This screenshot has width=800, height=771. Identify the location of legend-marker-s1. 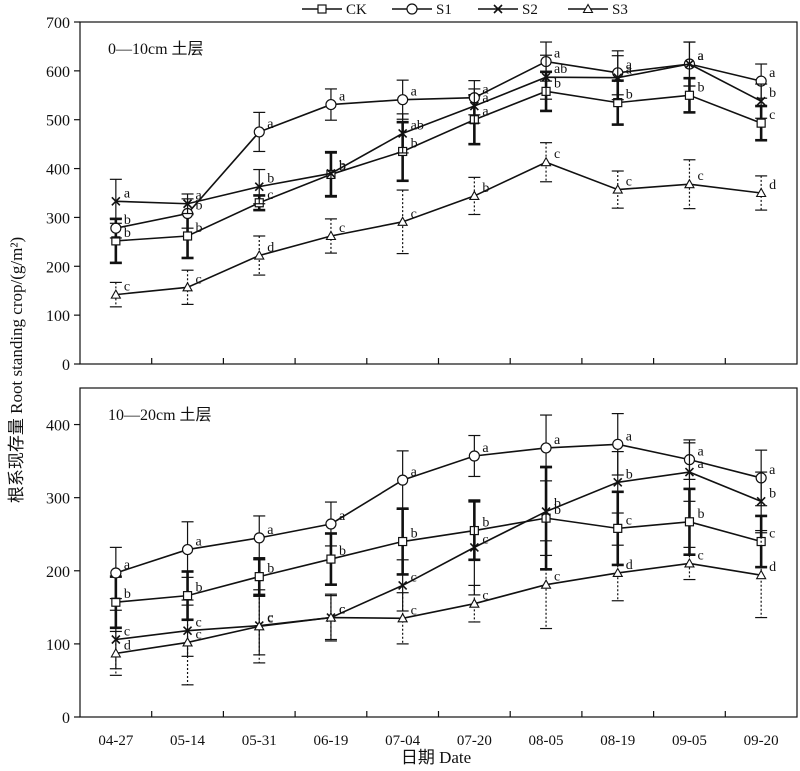
(412, 9).